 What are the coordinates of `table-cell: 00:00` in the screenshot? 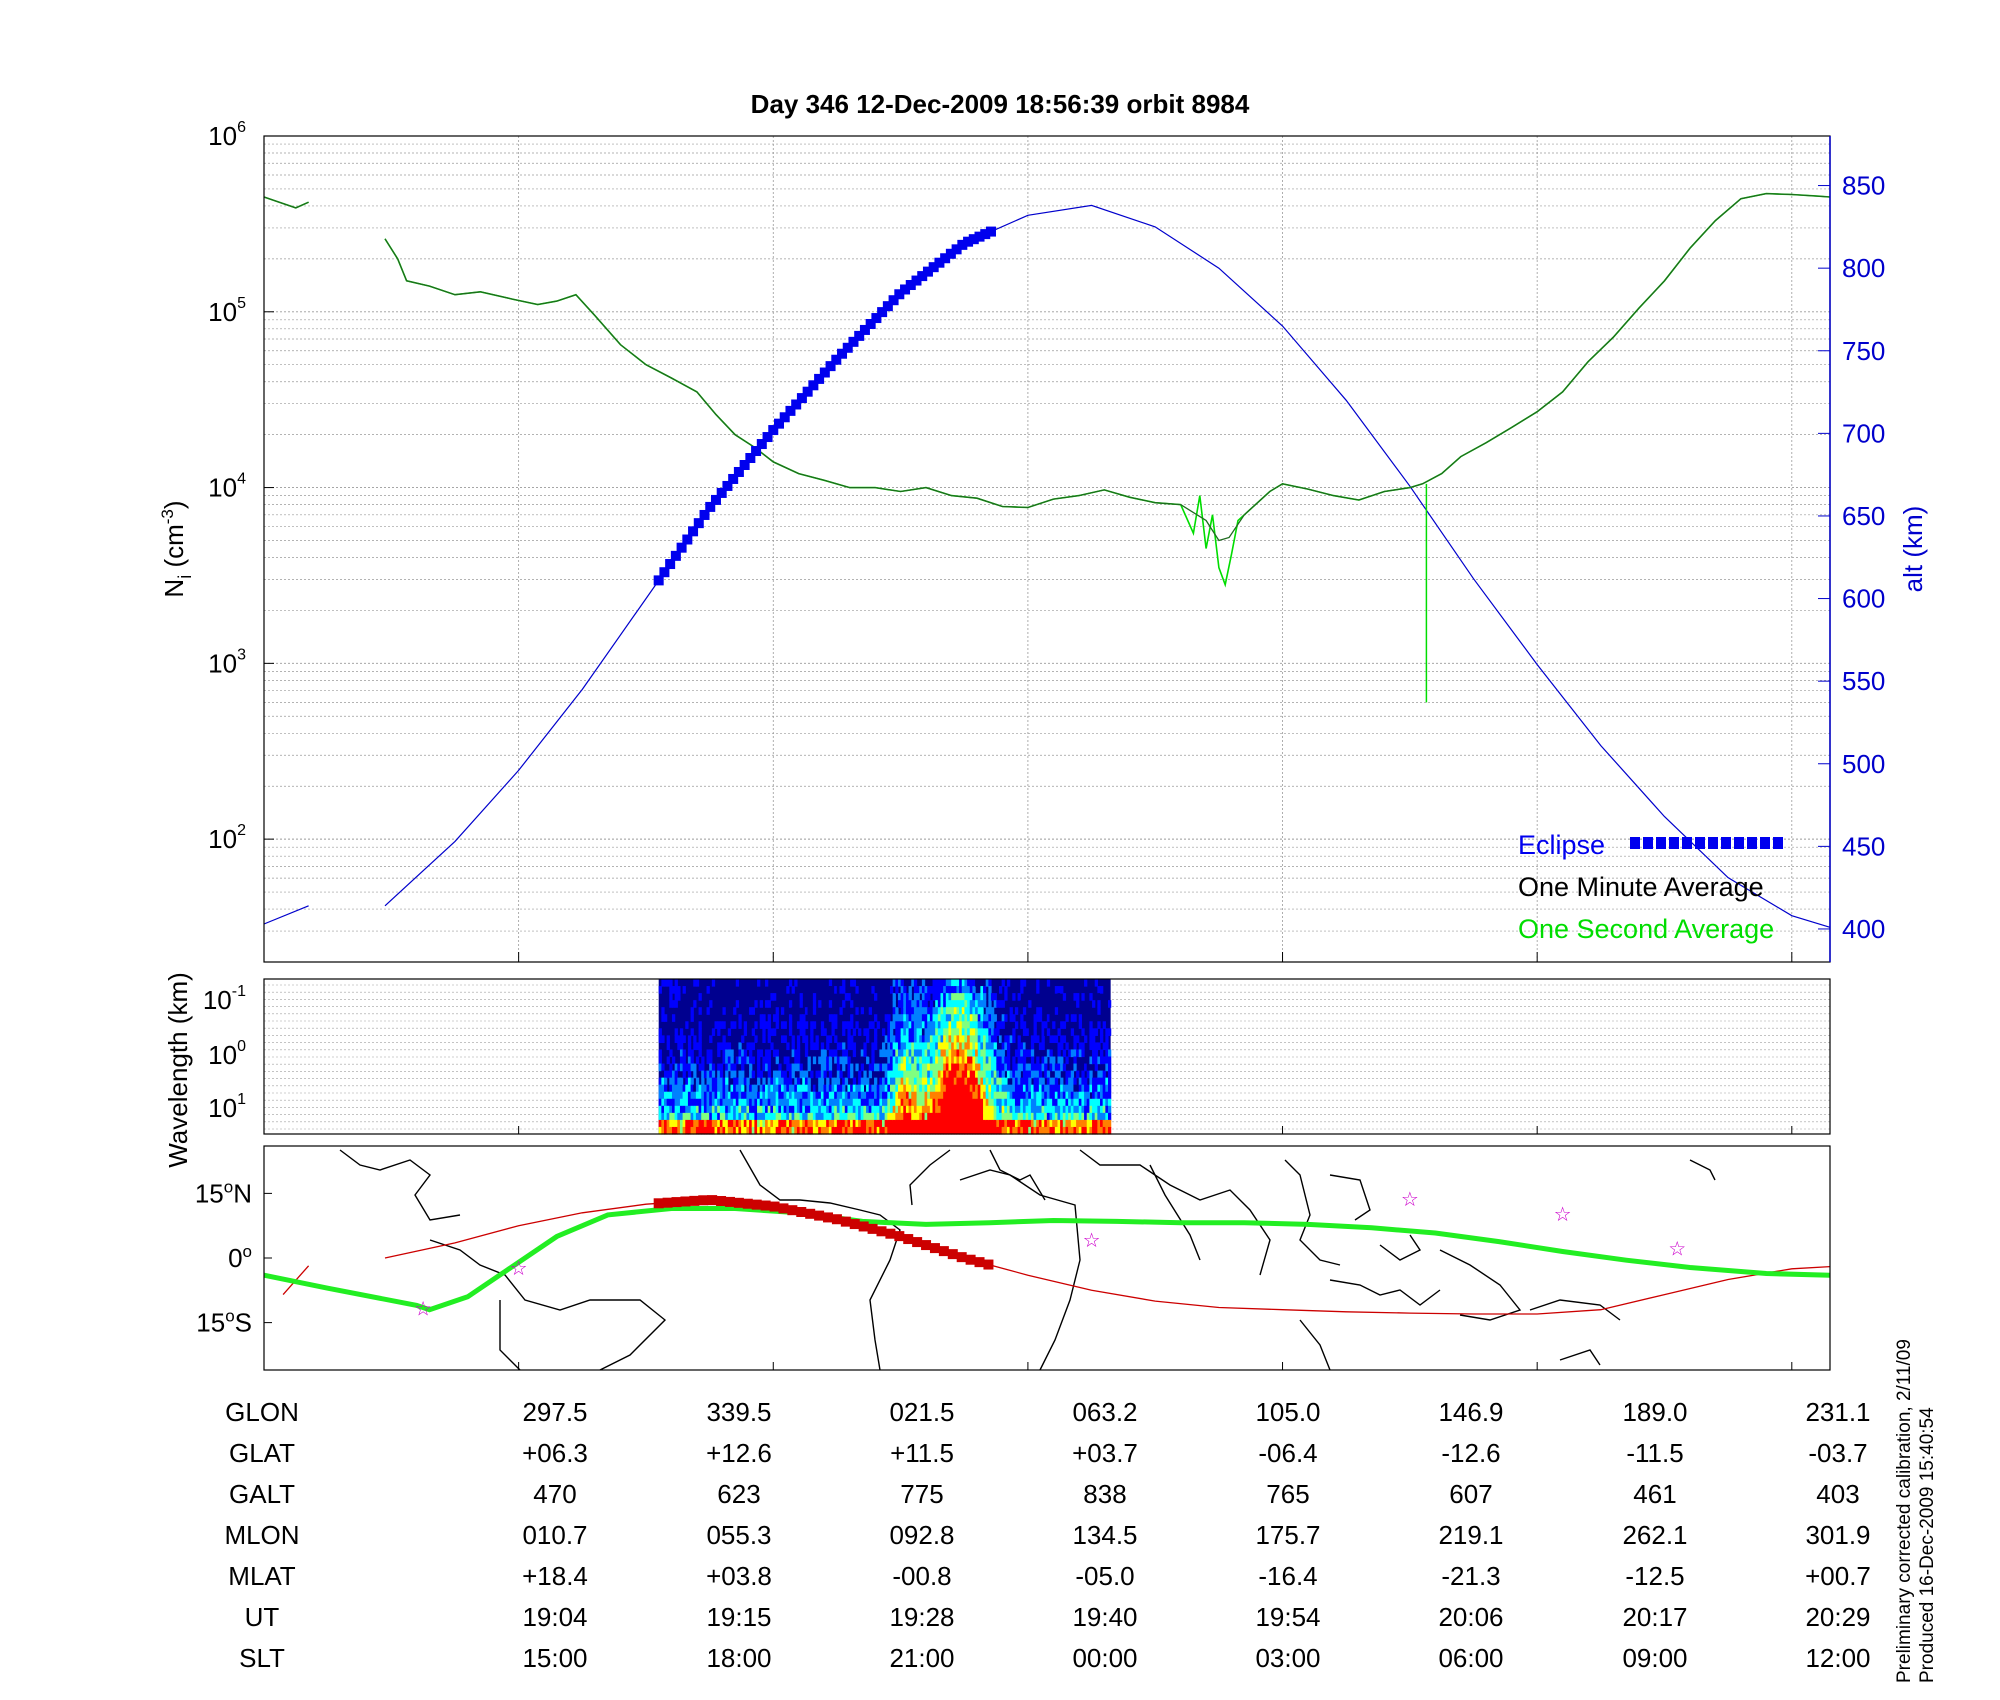 It's located at (1104, 1658).